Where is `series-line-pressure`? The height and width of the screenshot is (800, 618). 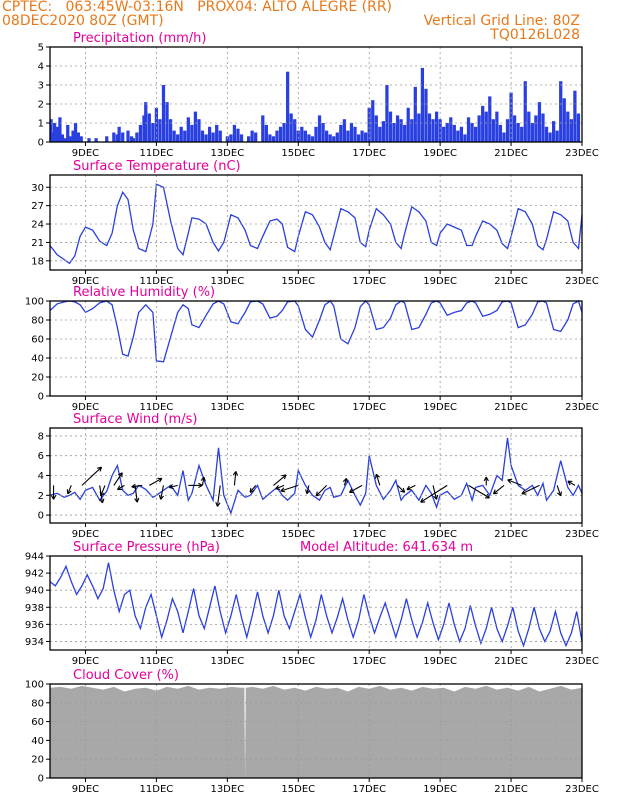
series-line-pressure is located at coordinates (316, 605).